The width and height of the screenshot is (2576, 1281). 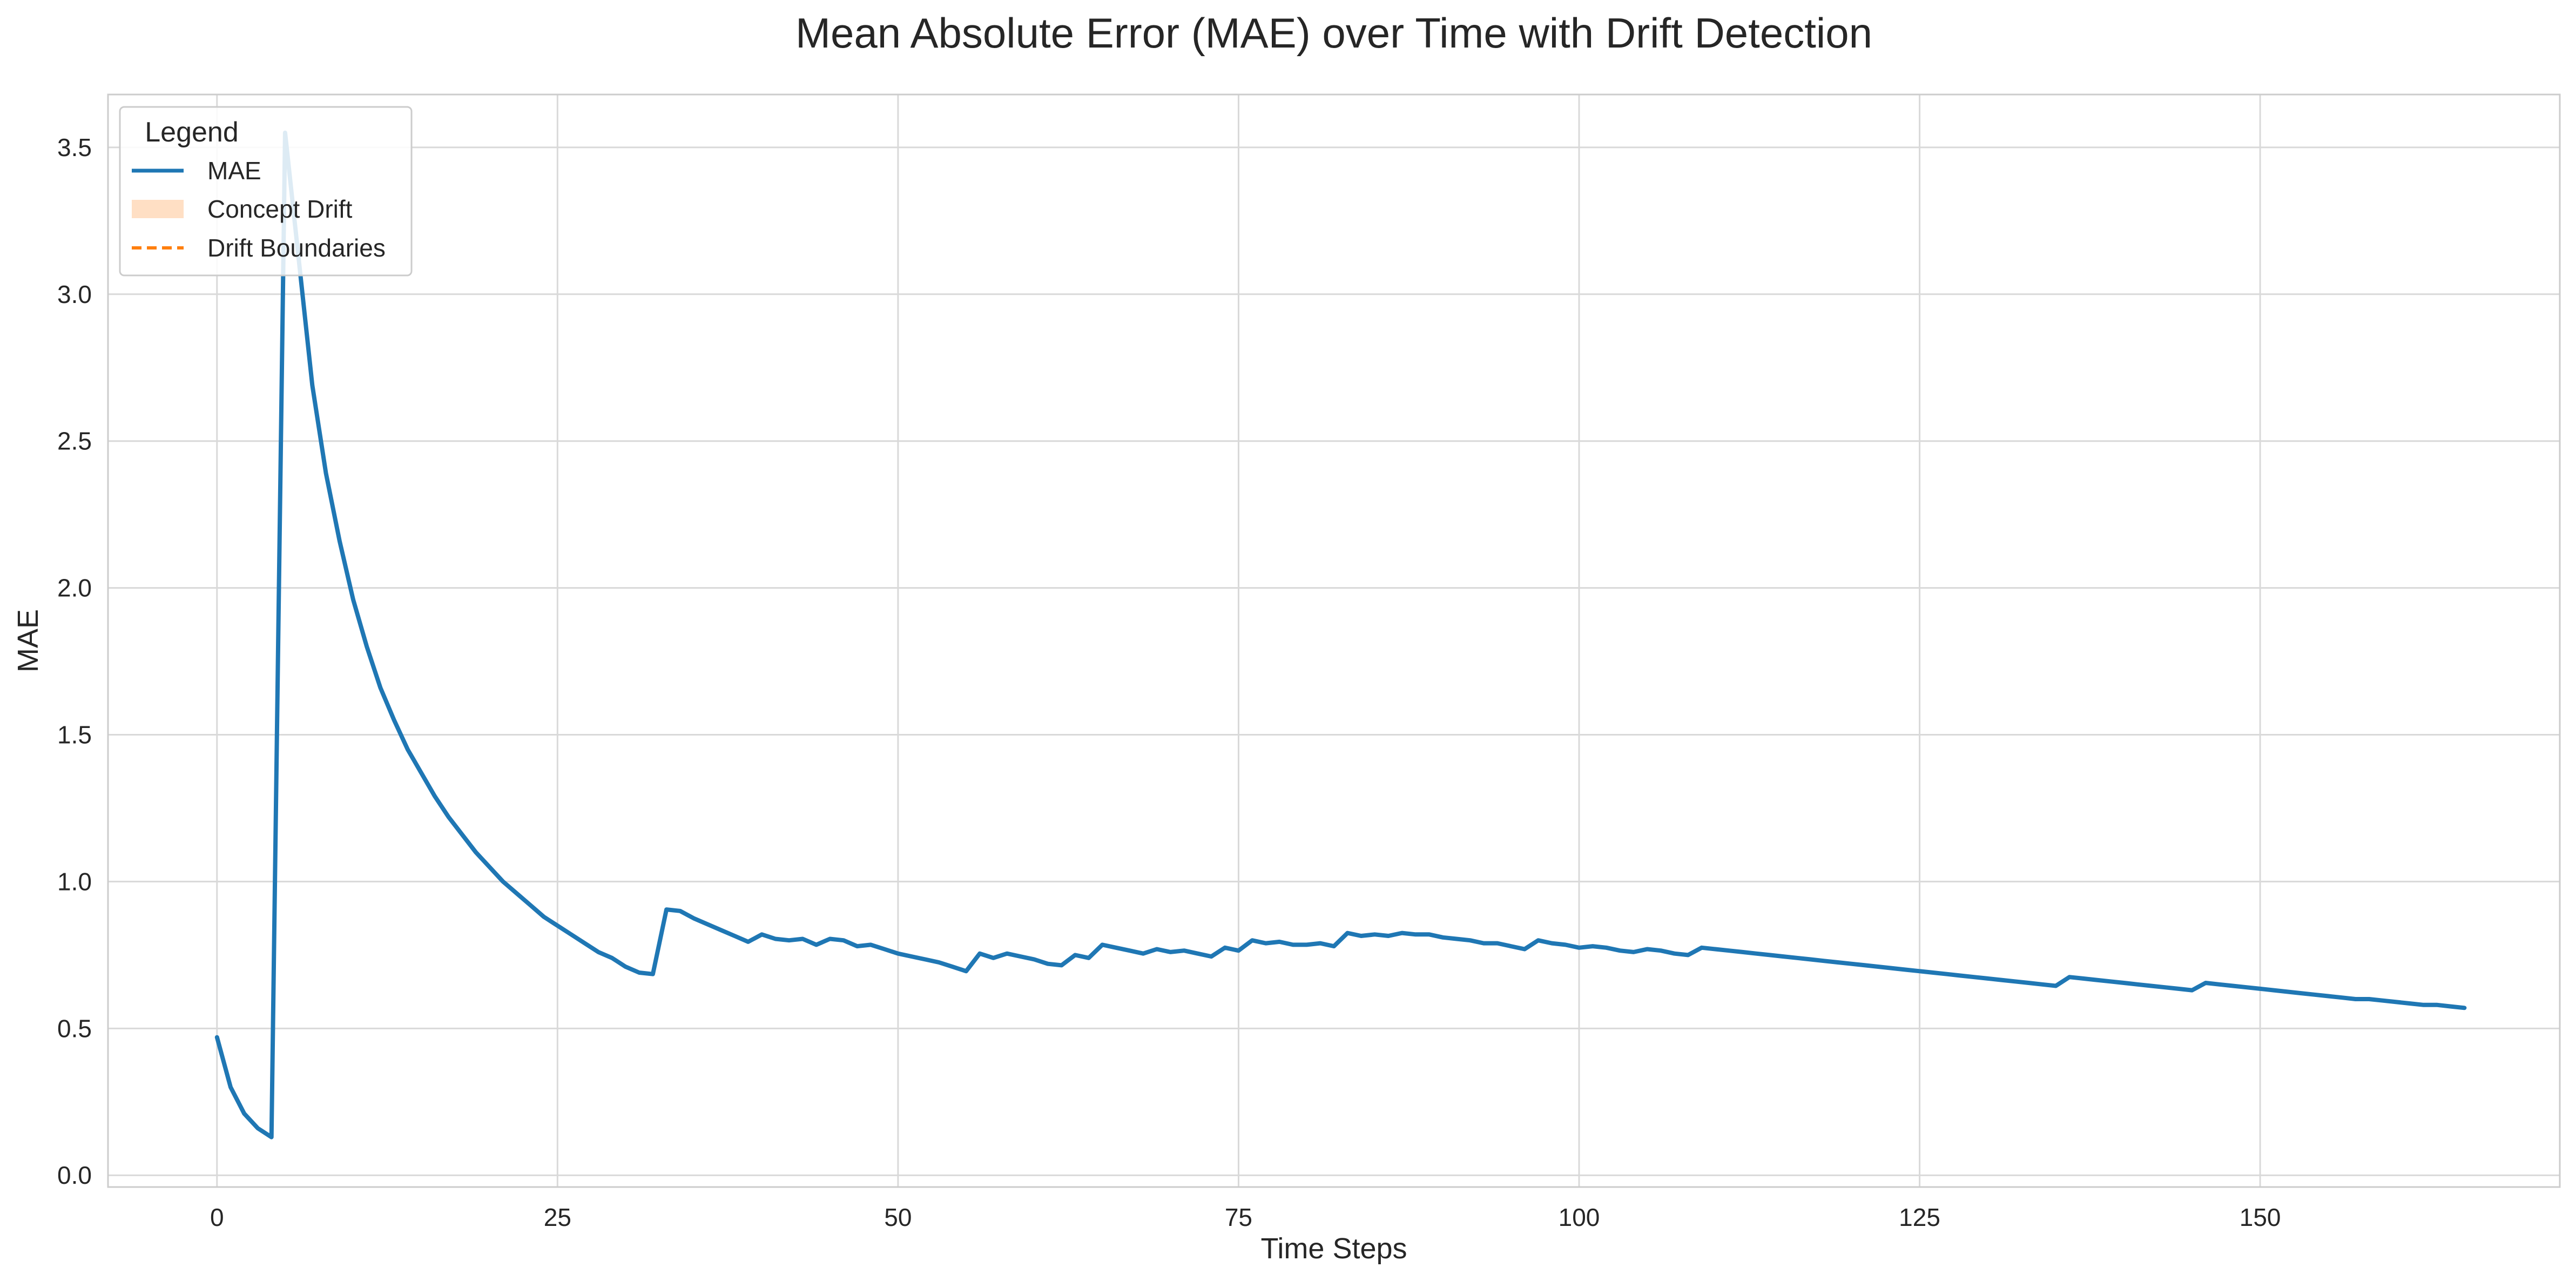 What do you see at coordinates (192, 133) in the screenshot?
I see `legend-title: Legend` at bounding box center [192, 133].